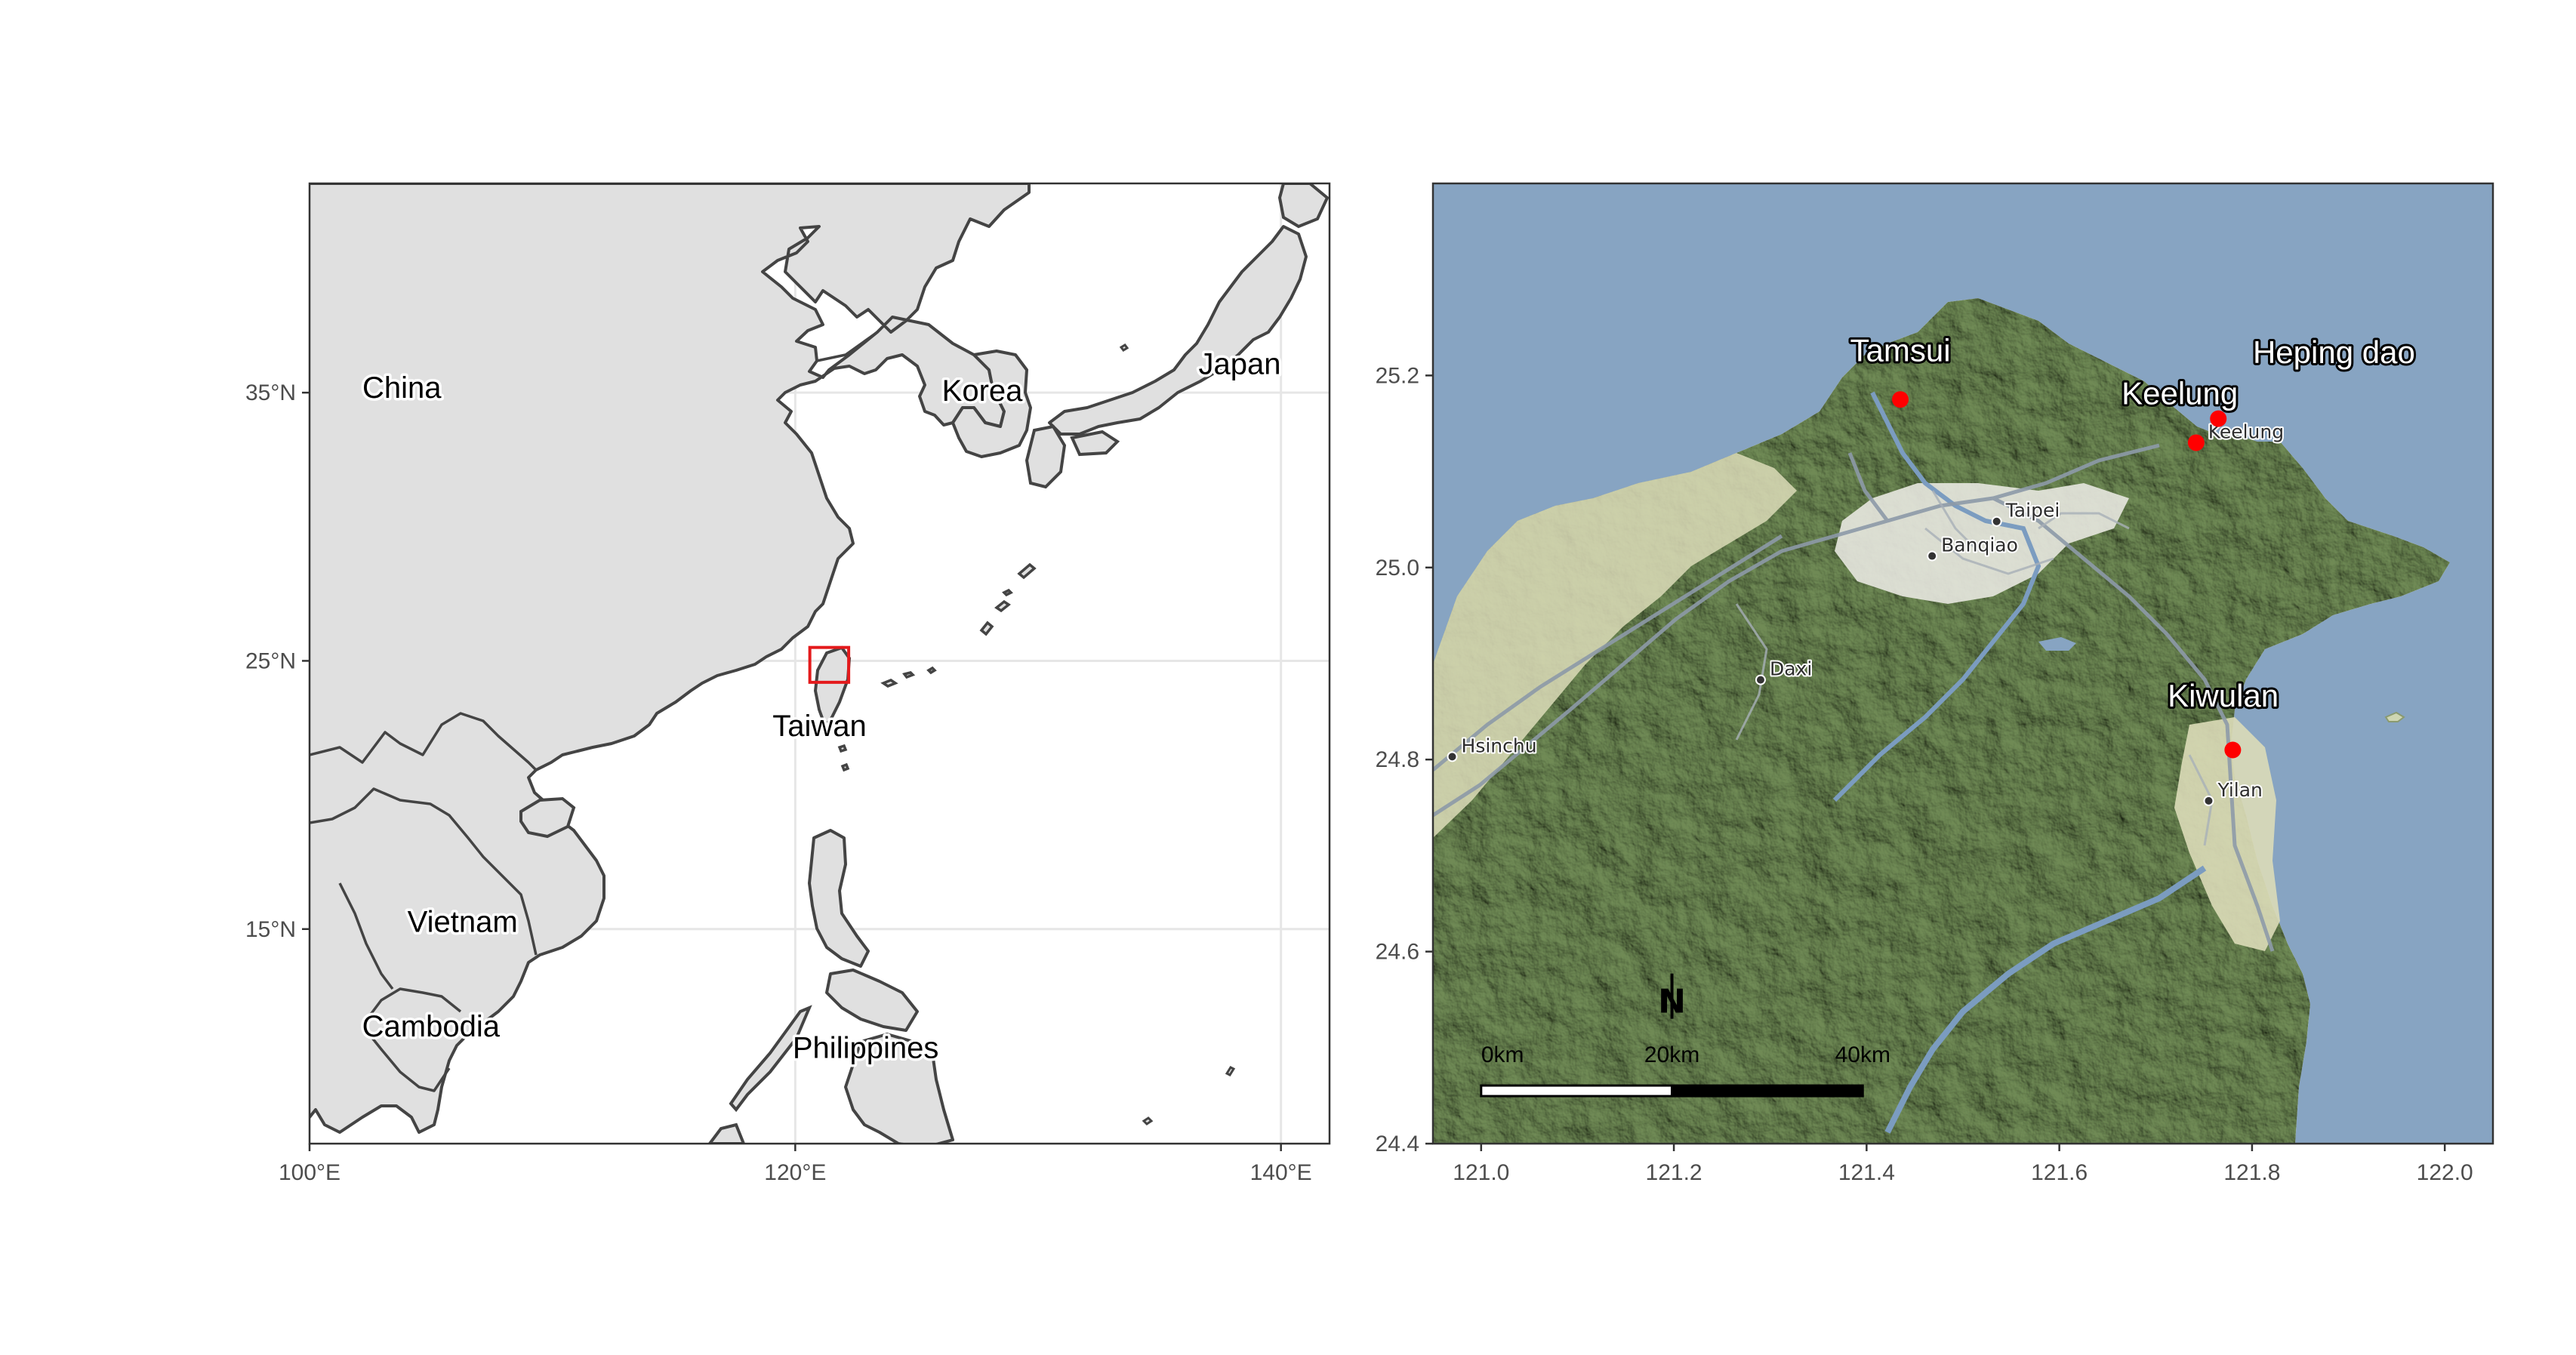 The height and width of the screenshot is (1355, 2576). What do you see at coordinates (2218, 418) in the screenshot?
I see `site-marker-heping-dao` at bounding box center [2218, 418].